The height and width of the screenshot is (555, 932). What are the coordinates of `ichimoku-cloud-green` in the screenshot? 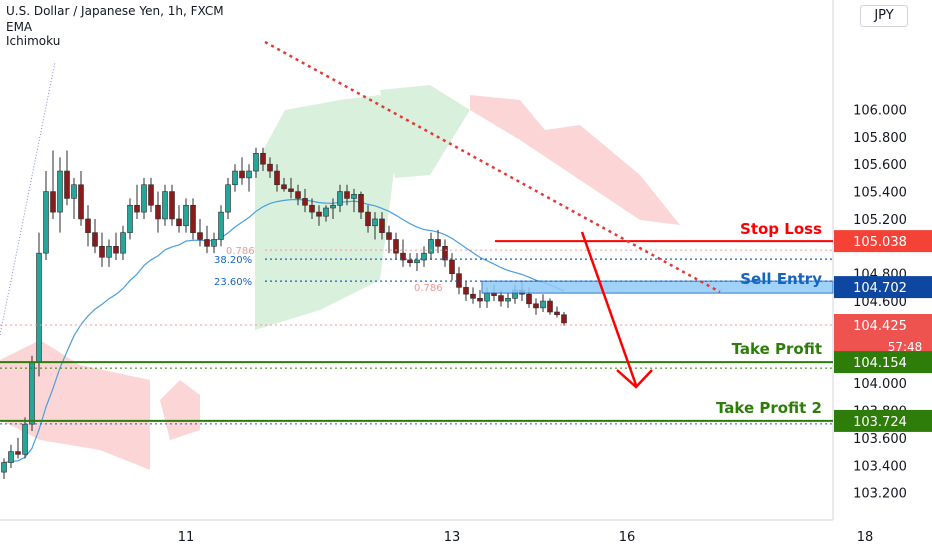 It's located at (425, 131).